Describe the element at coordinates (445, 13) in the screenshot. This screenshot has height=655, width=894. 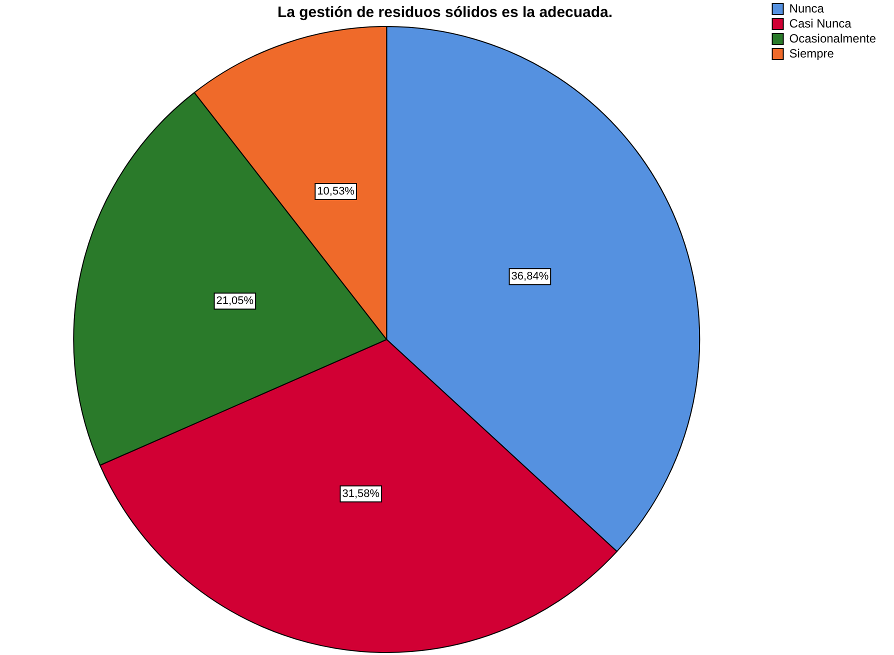
I see `chart-title: La gestión de residuos sólidos es la adecuada.` at that location.